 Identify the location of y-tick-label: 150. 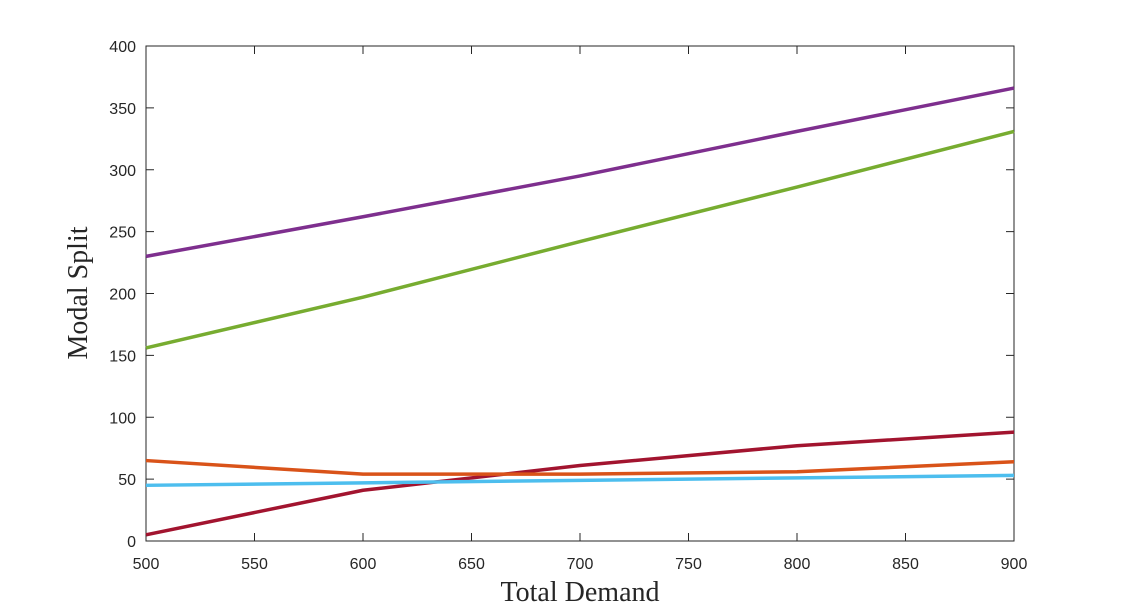
(122, 356).